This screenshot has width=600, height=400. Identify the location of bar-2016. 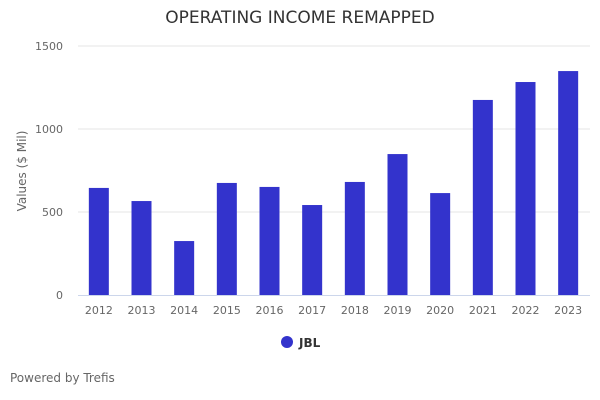
(269, 240).